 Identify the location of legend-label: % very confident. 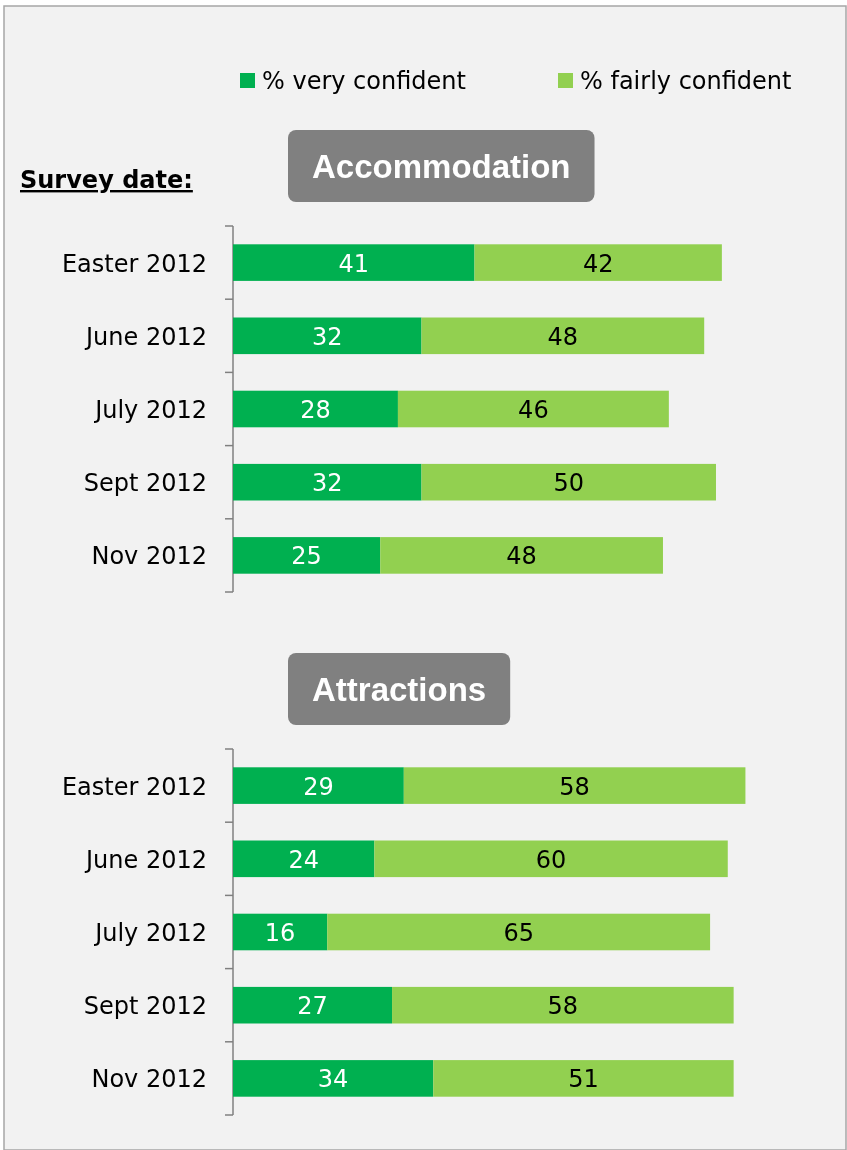
(364, 81).